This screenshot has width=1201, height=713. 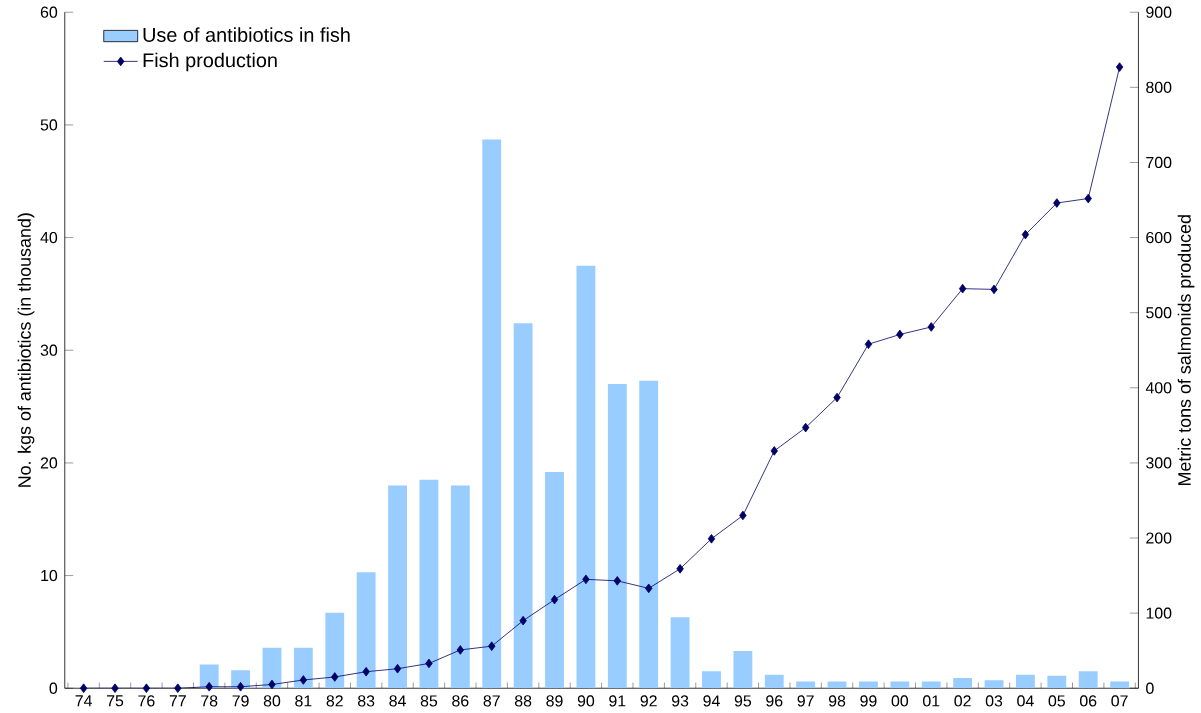 I want to click on x-tick-label: 05, so click(x=1056, y=701).